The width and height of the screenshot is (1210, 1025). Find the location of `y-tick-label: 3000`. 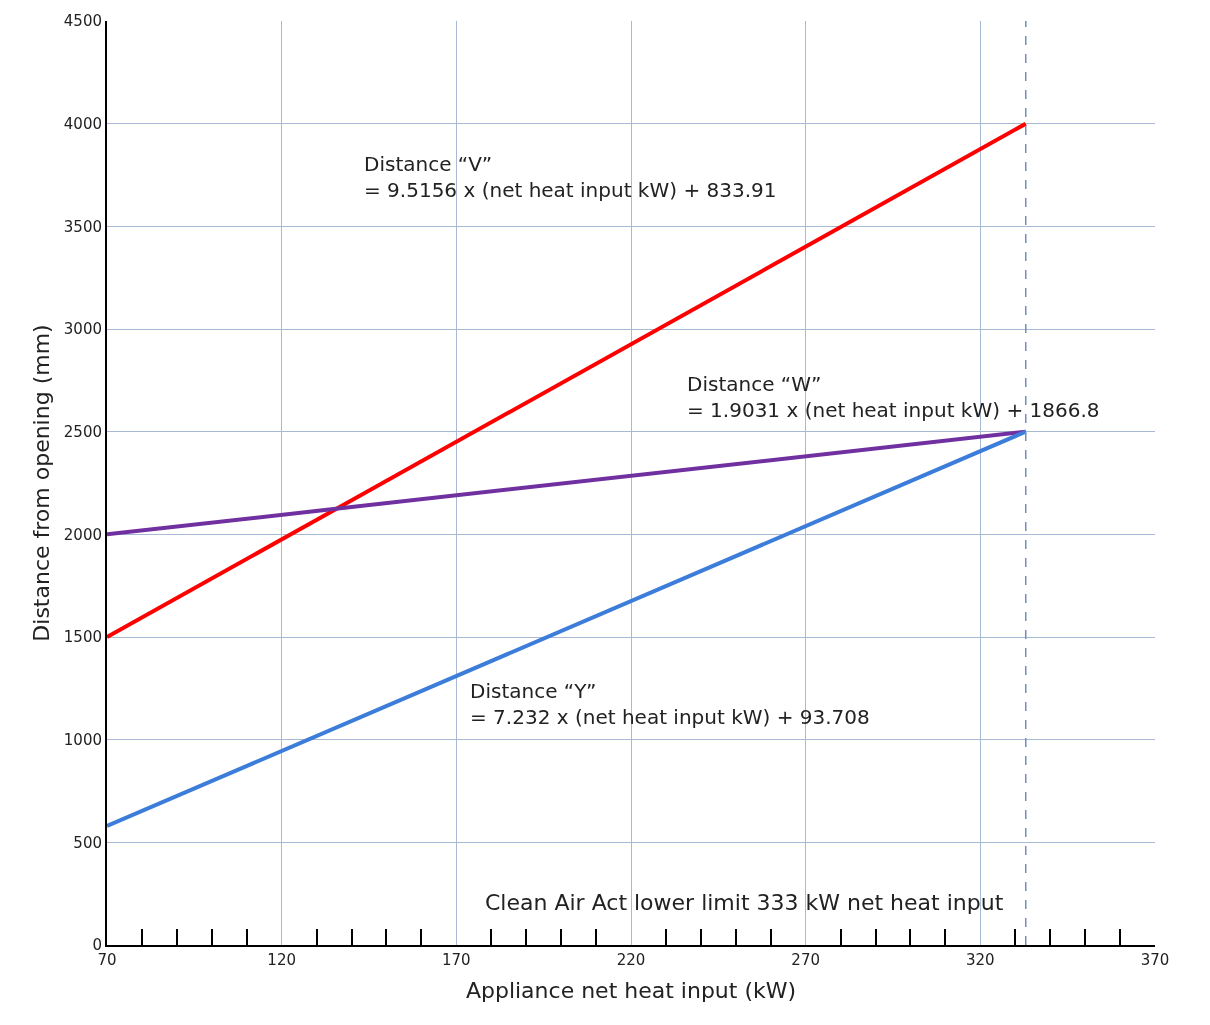

y-tick-label: 3000 is located at coordinates (82, 329).